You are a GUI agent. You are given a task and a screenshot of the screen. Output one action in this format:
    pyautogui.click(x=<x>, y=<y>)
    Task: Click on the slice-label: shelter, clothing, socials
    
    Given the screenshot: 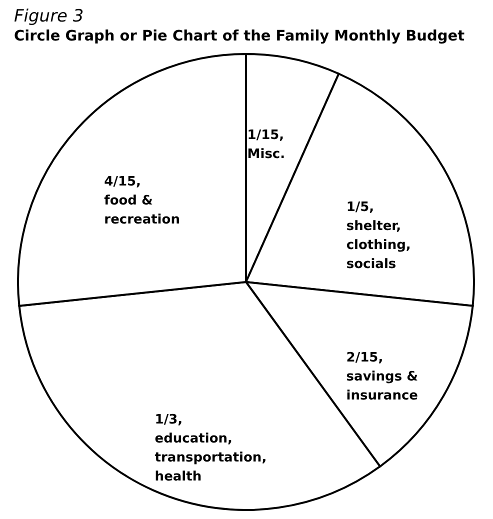 What is the action you would take?
    pyautogui.click(x=378, y=245)
    